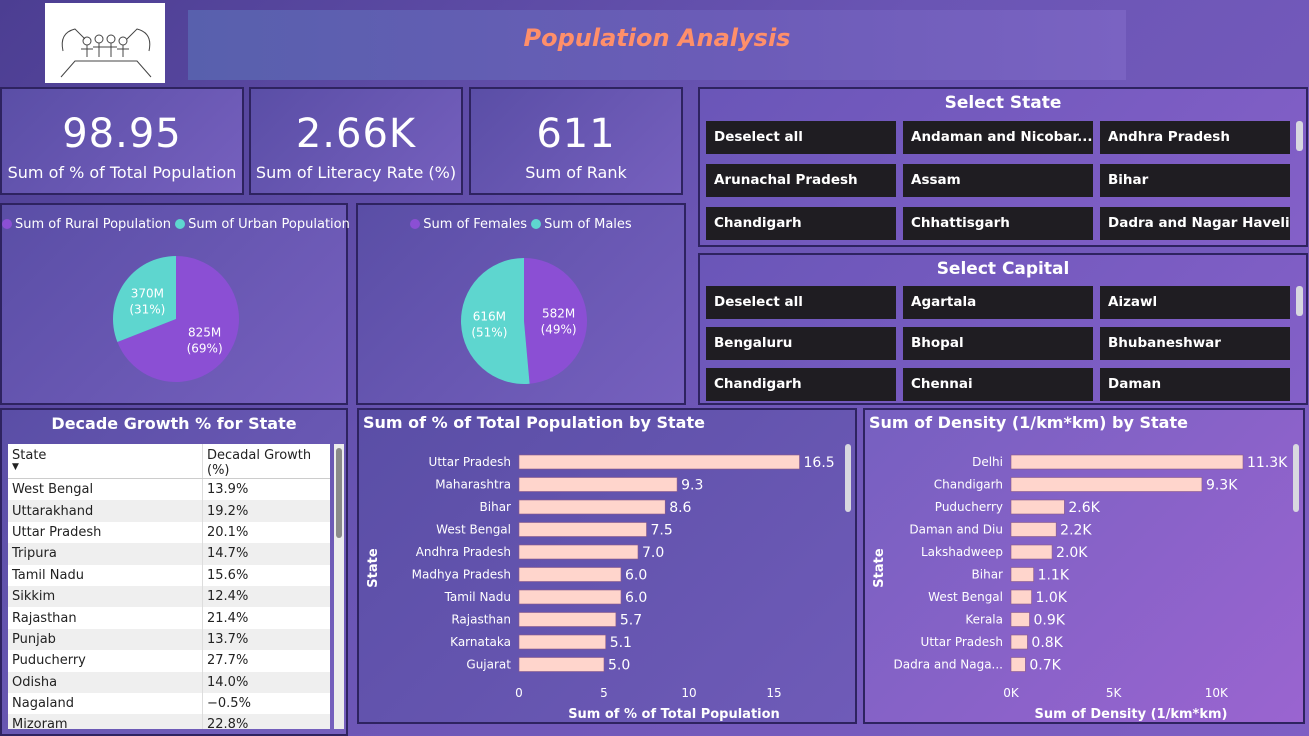 This screenshot has width=1309, height=736. I want to click on state-tile: Bihar, so click(1195, 180).